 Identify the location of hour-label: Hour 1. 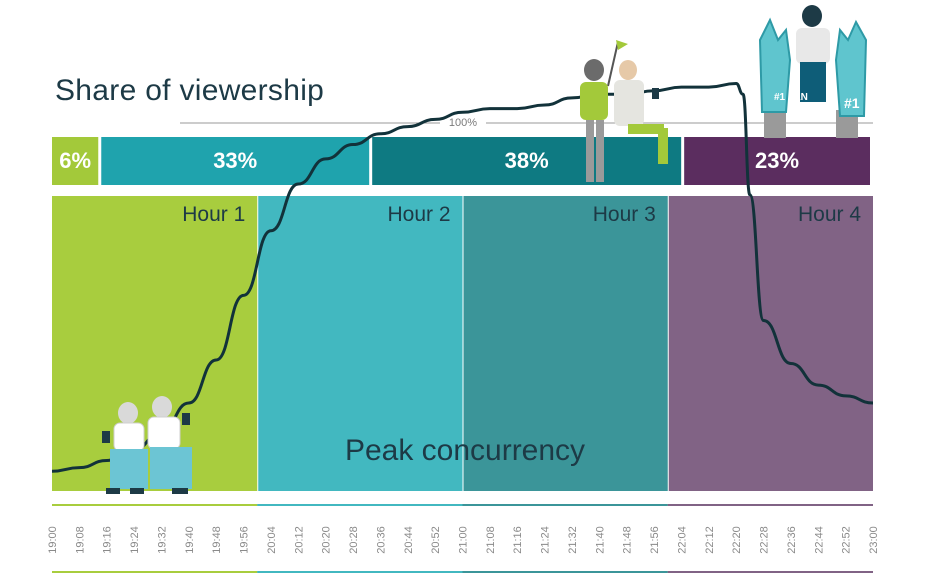
(213, 214).